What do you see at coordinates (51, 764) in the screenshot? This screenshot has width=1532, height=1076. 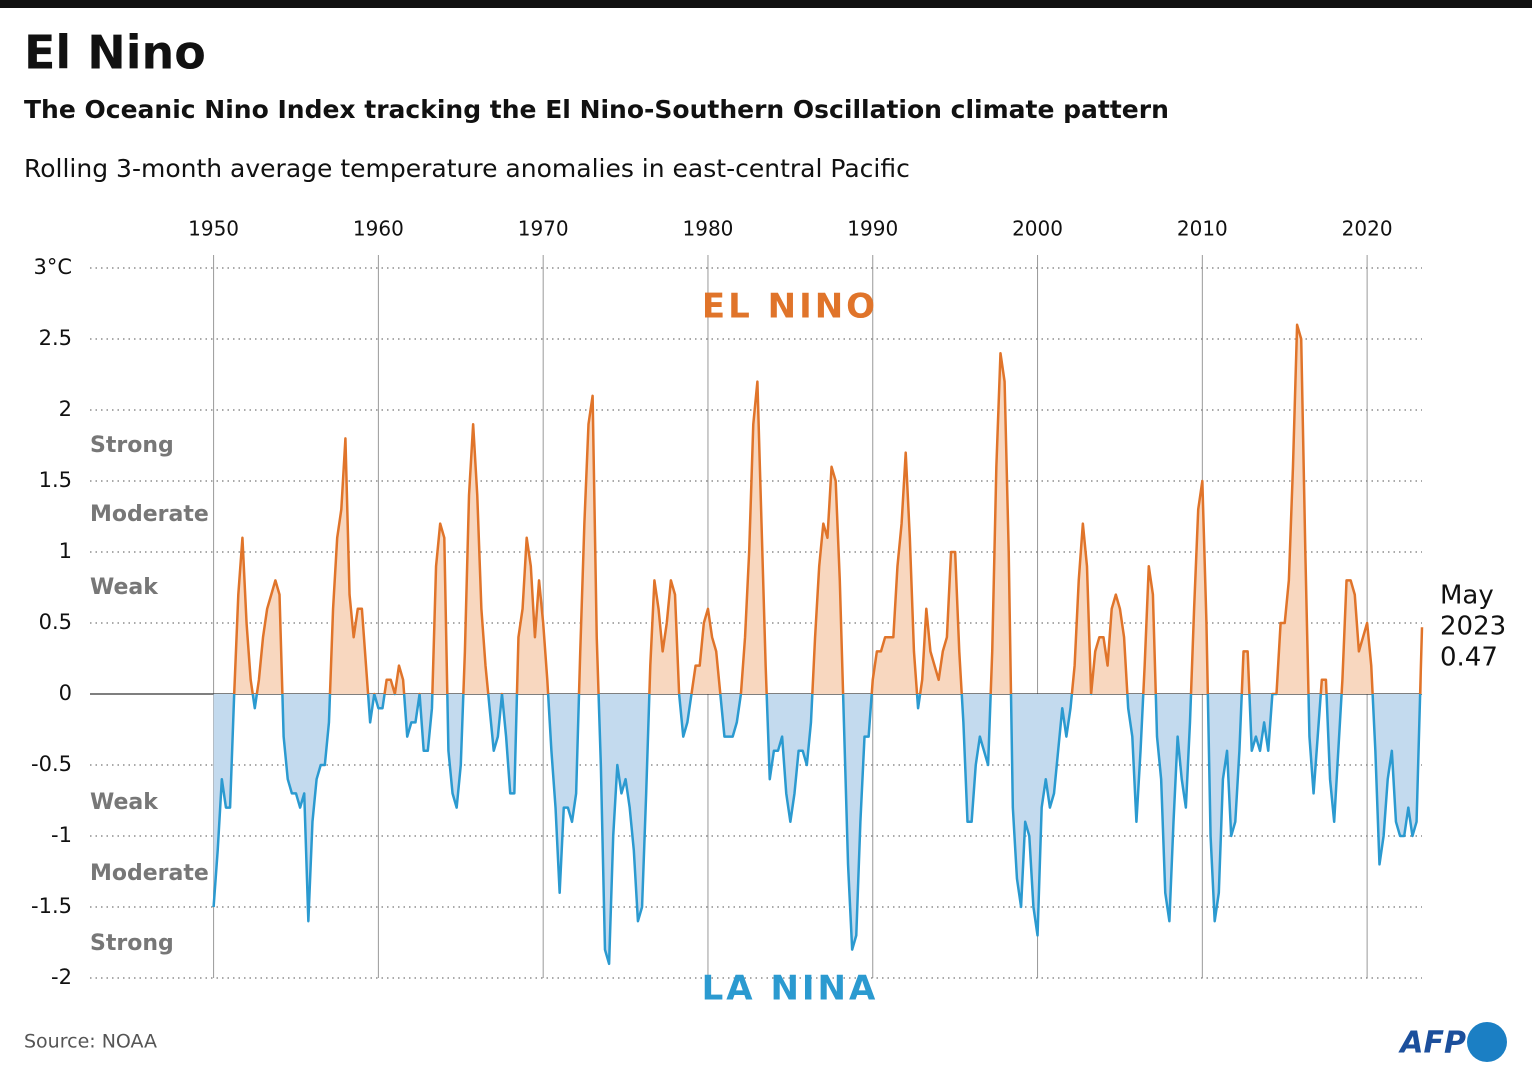 I see `y-tick-label: -0.5` at bounding box center [51, 764].